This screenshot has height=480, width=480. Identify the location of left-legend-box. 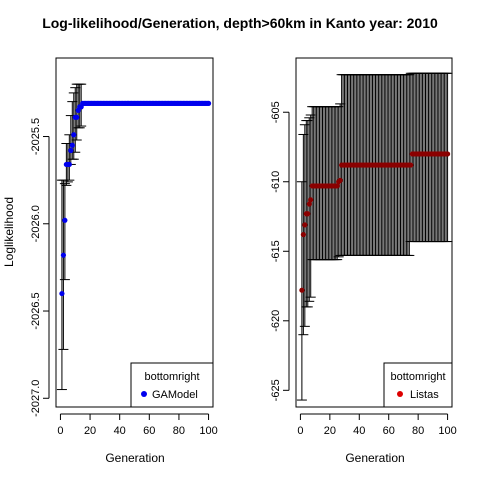
(172, 385).